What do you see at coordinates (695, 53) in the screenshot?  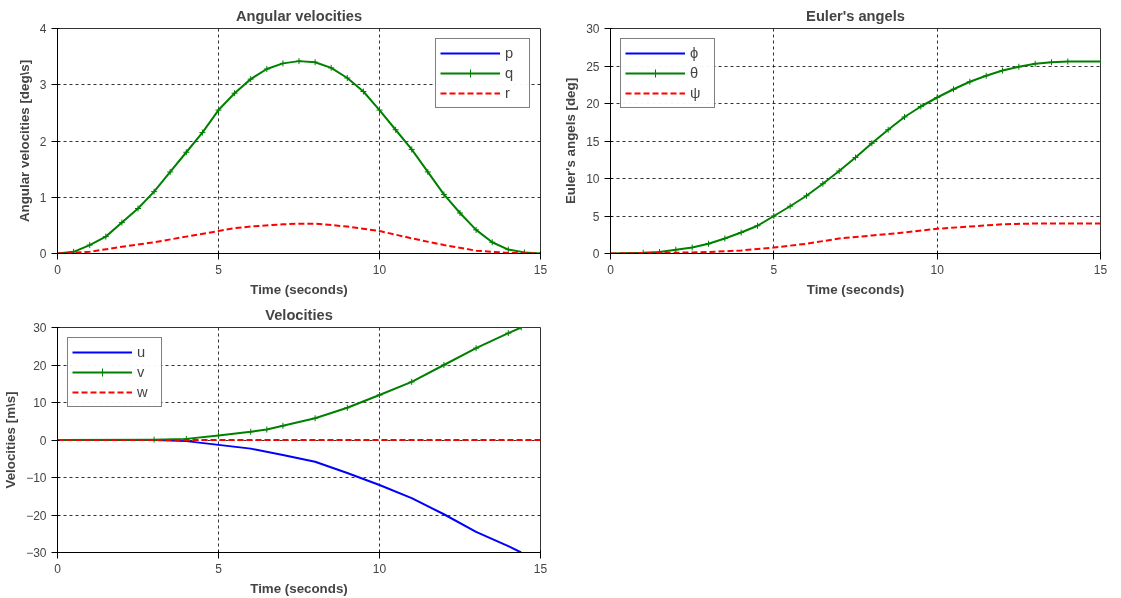 I see `legend-label: ϕ` at bounding box center [695, 53].